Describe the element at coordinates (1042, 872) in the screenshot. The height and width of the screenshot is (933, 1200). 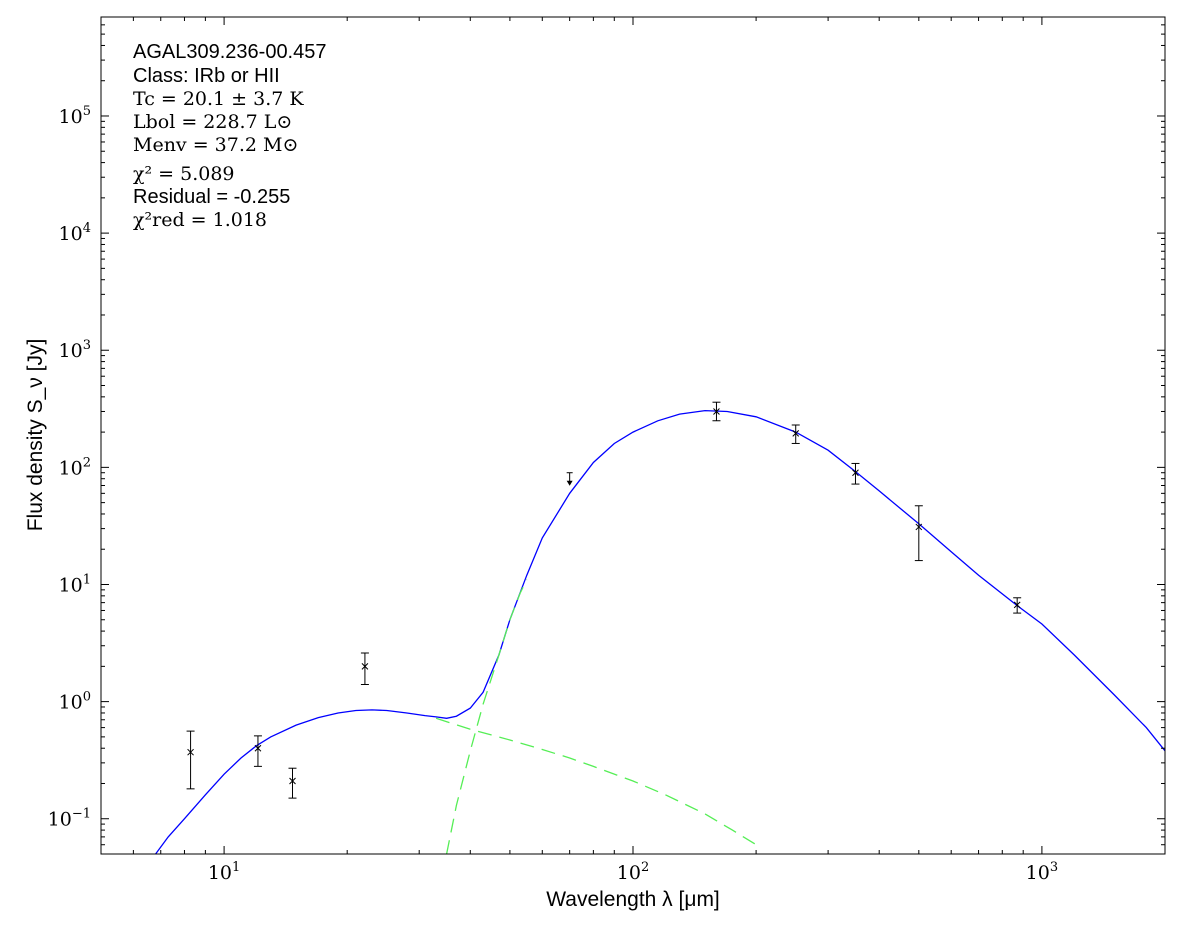
I see `x-tick-label: 103` at that location.